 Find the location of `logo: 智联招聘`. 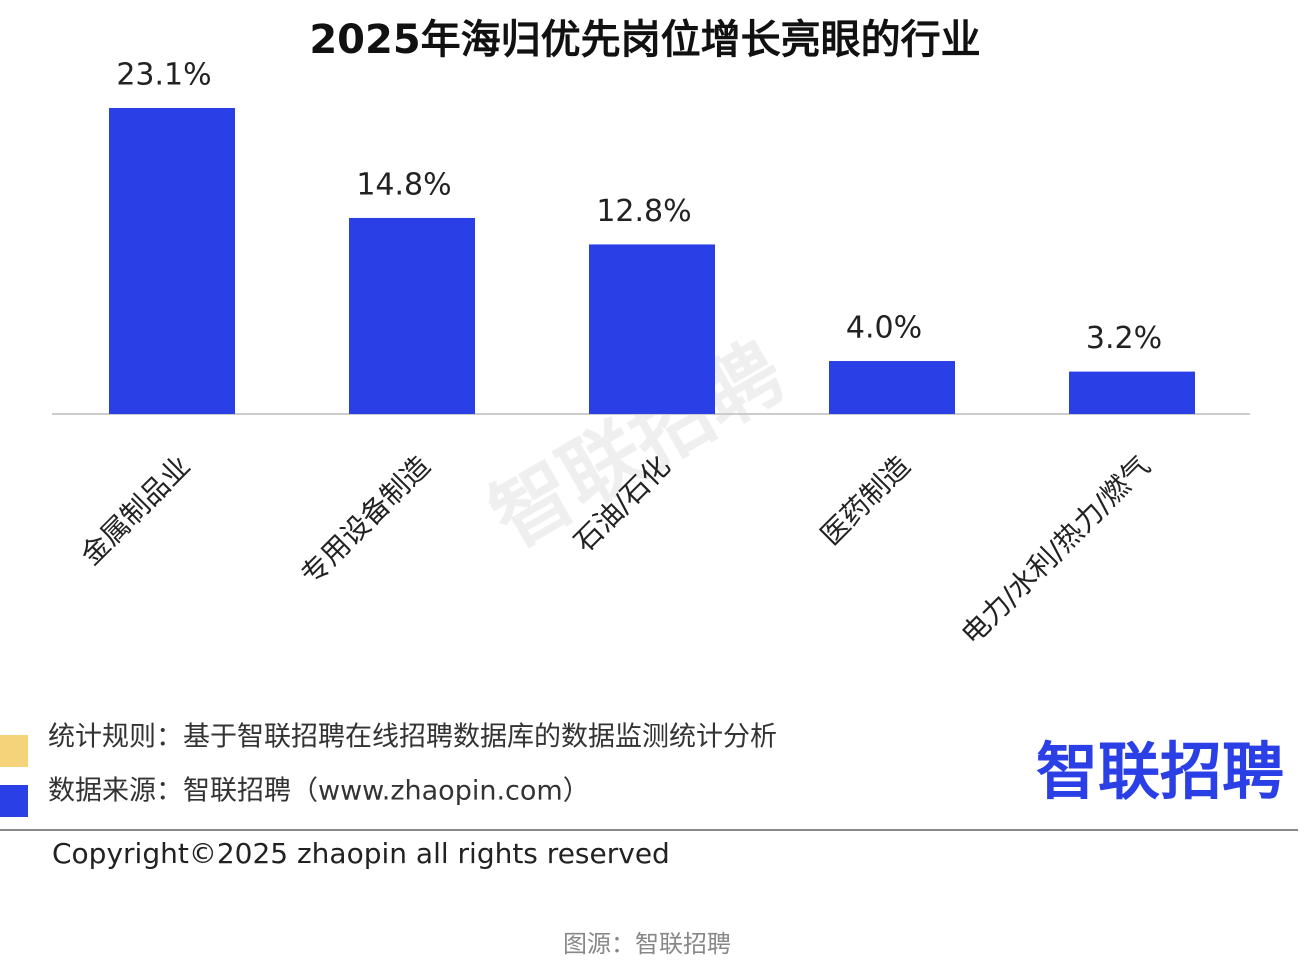

logo: 智联招聘 is located at coordinates (1160, 771).